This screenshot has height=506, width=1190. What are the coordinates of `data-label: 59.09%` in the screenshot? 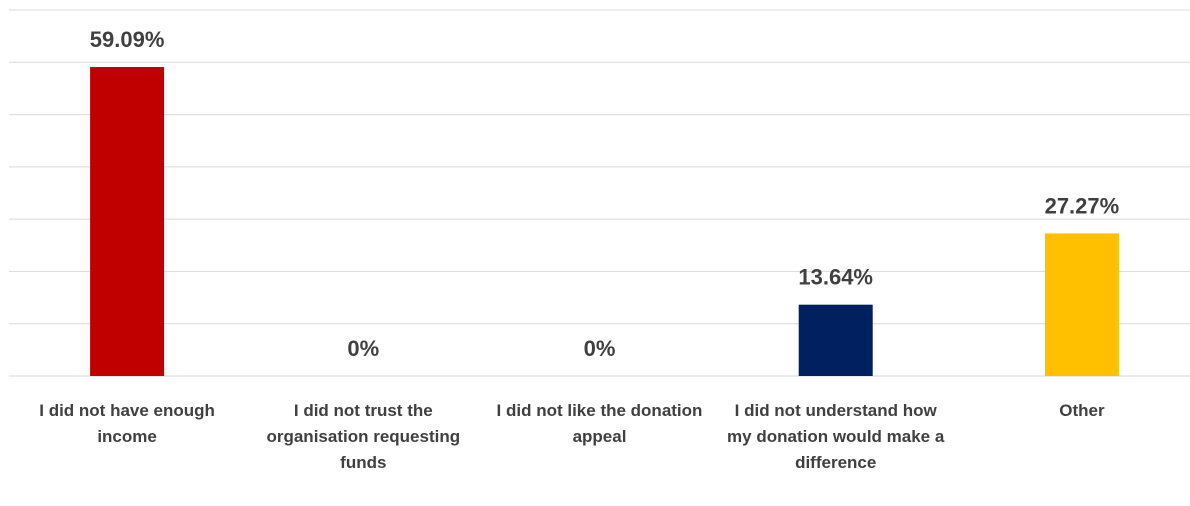 It's located at (127, 39).